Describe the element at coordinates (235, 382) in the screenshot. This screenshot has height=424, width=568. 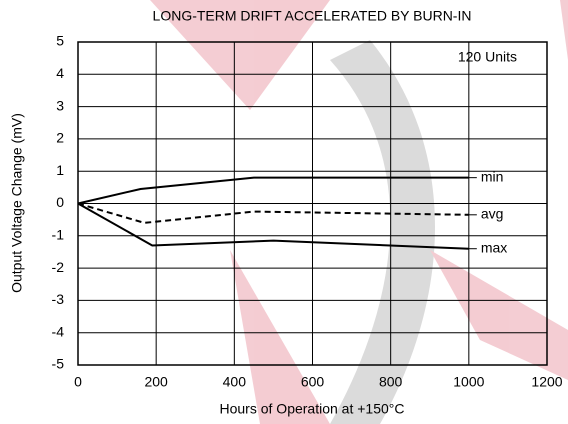
I see `x-tick-label: 400` at that location.